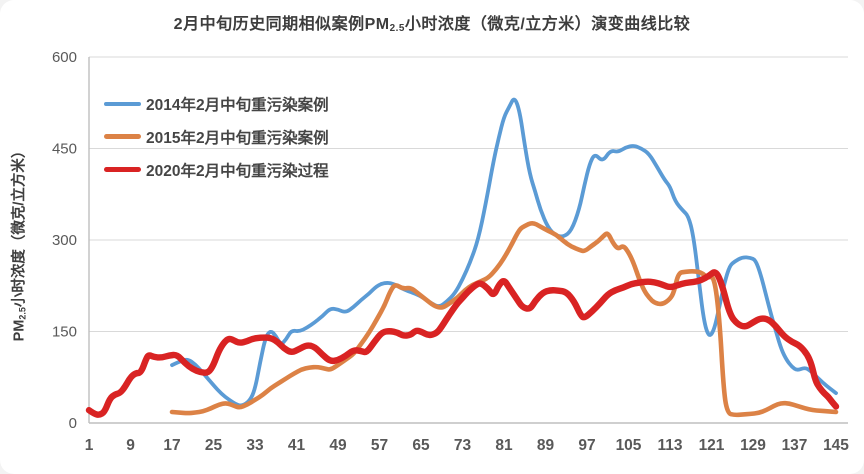 The height and width of the screenshot is (474, 864). I want to click on legend-label-2015: 2015年2月中旬重污染案例, so click(237, 138).